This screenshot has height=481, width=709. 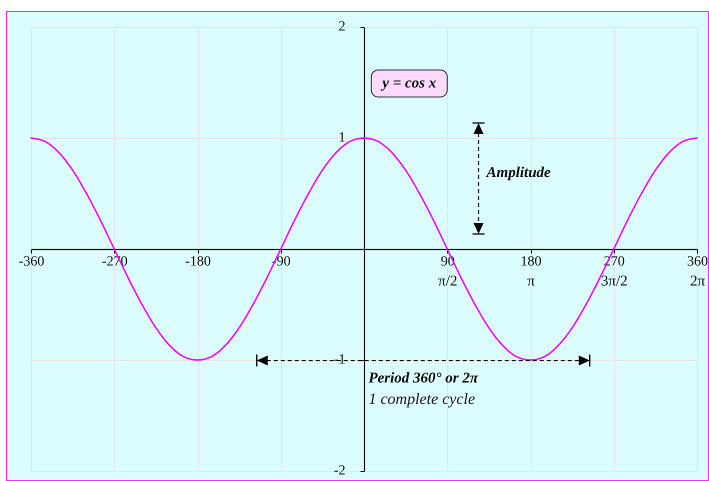 What do you see at coordinates (531, 282) in the screenshot?
I see `x2-tick-label: π` at bounding box center [531, 282].